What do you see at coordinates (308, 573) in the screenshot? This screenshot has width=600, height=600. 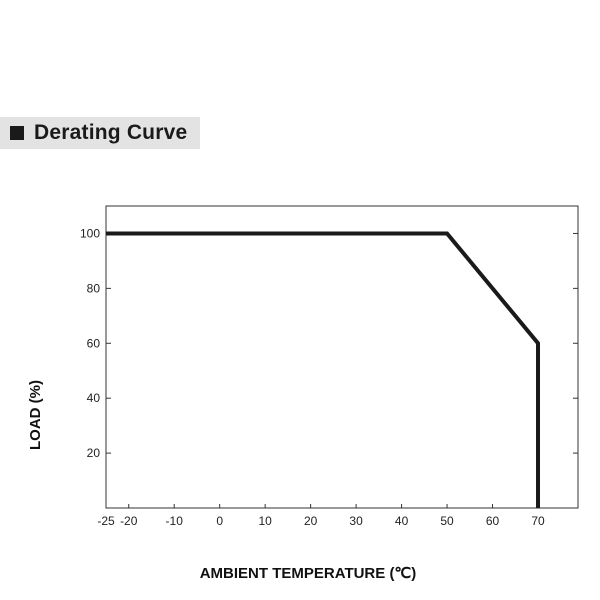 I see `x-axis-title: AMBIENT TEMPERATURE (℃)` at bounding box center [308, 573].